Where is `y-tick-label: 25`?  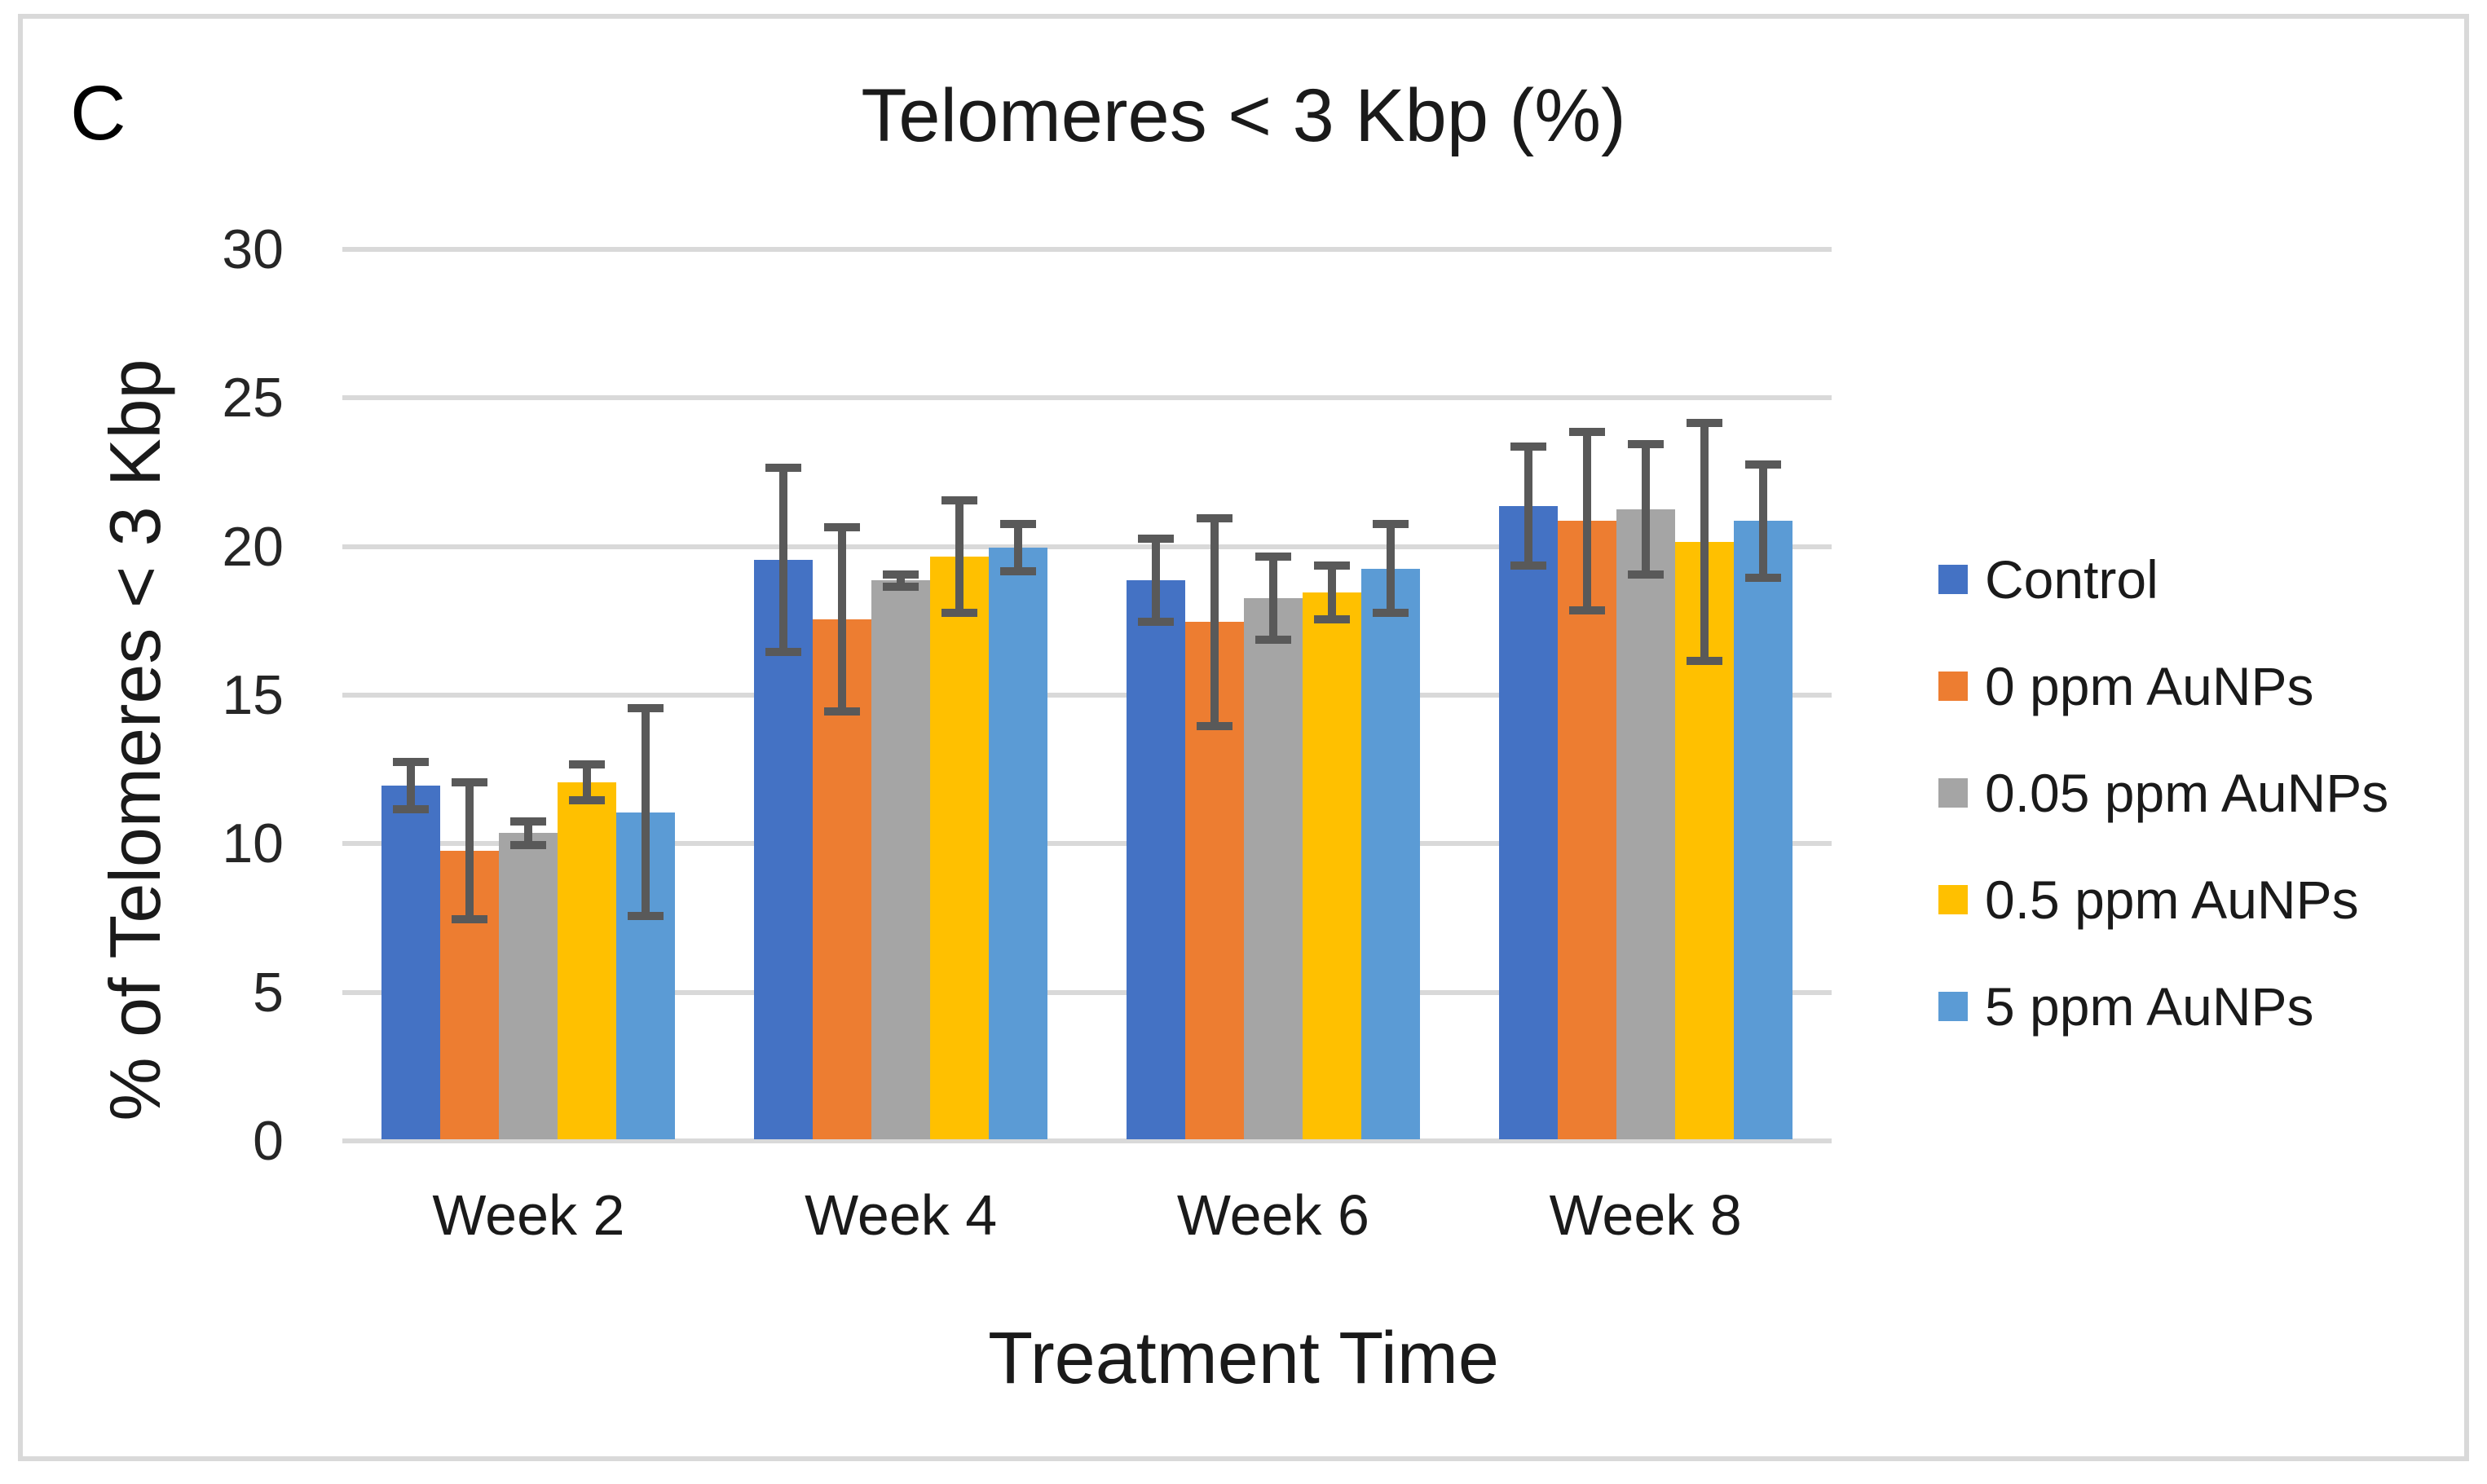
y-tick-label: 25 is located at coordinates (253, 398).